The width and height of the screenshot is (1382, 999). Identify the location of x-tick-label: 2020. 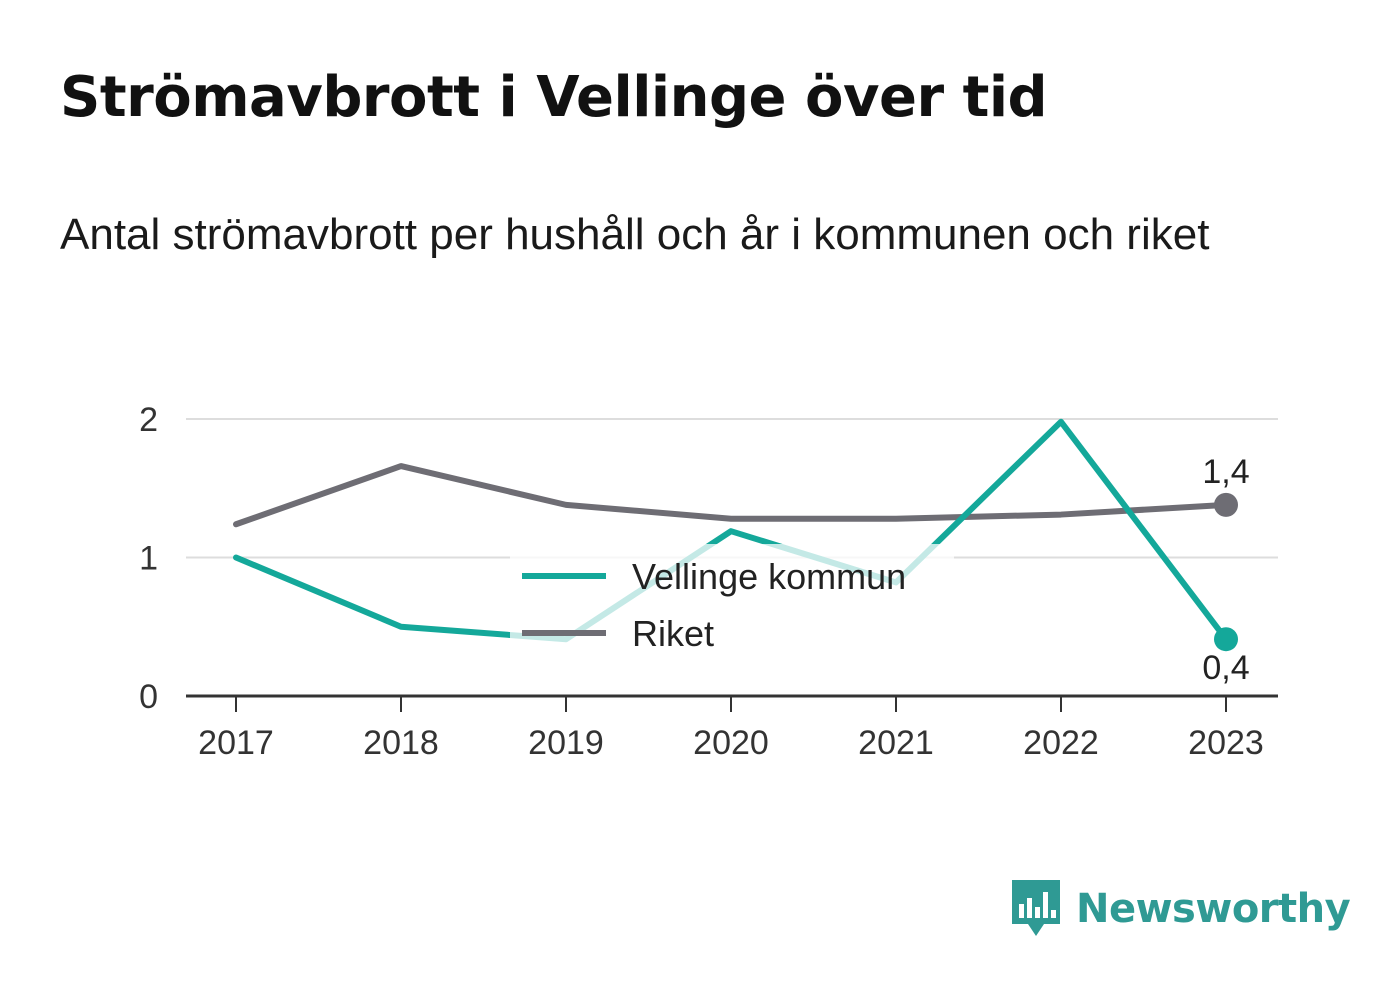
(731, 743).